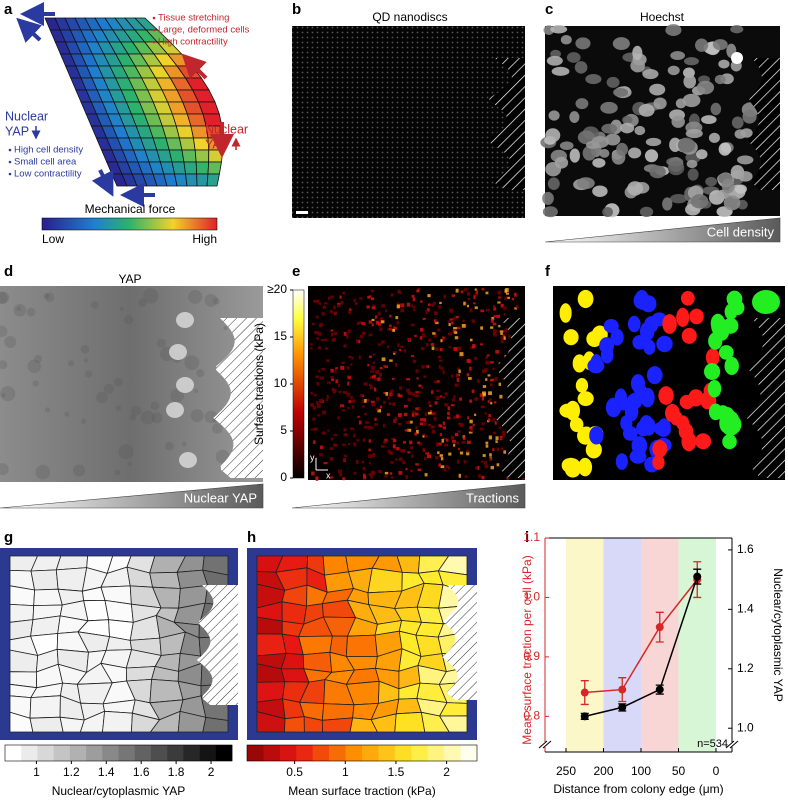  What do you see at coordinates (8, 537) in the screenshot?
I see `panel-letter: g` at bounding box center [8, 537].